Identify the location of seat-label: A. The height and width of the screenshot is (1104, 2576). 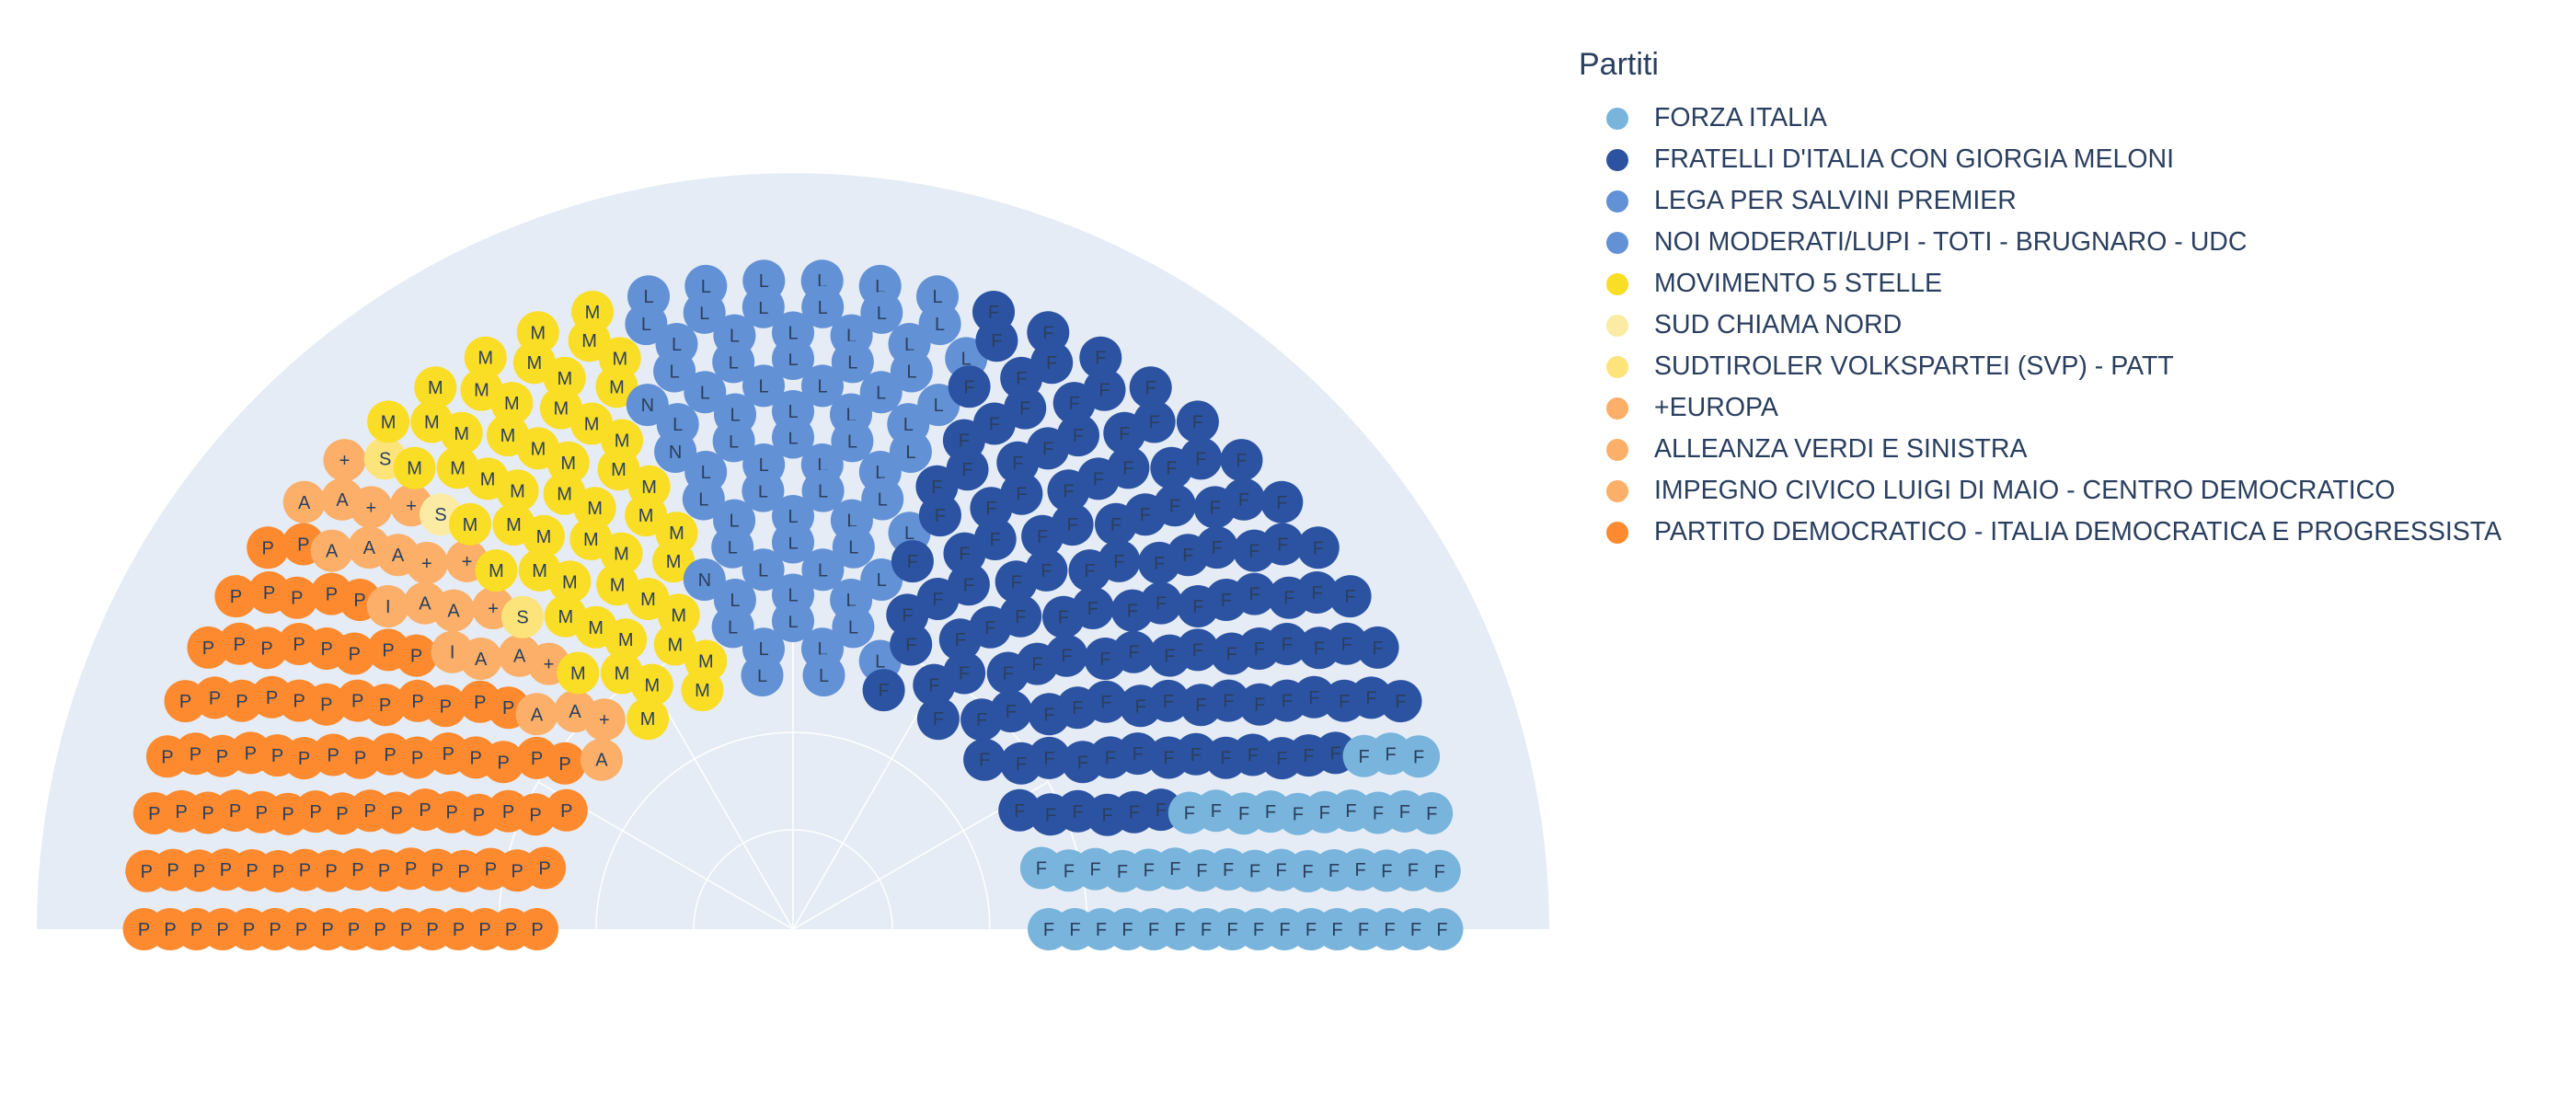
(398, 556).